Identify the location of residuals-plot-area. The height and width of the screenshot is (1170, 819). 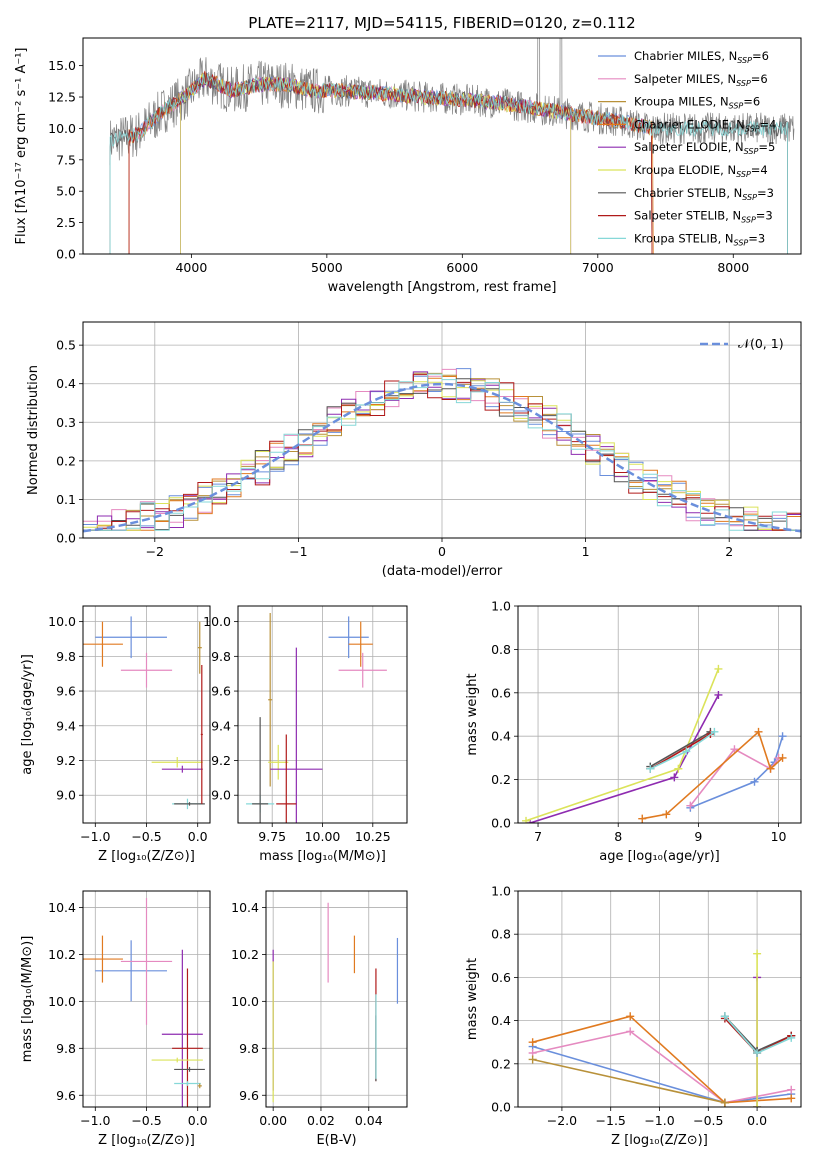
(442, 450).